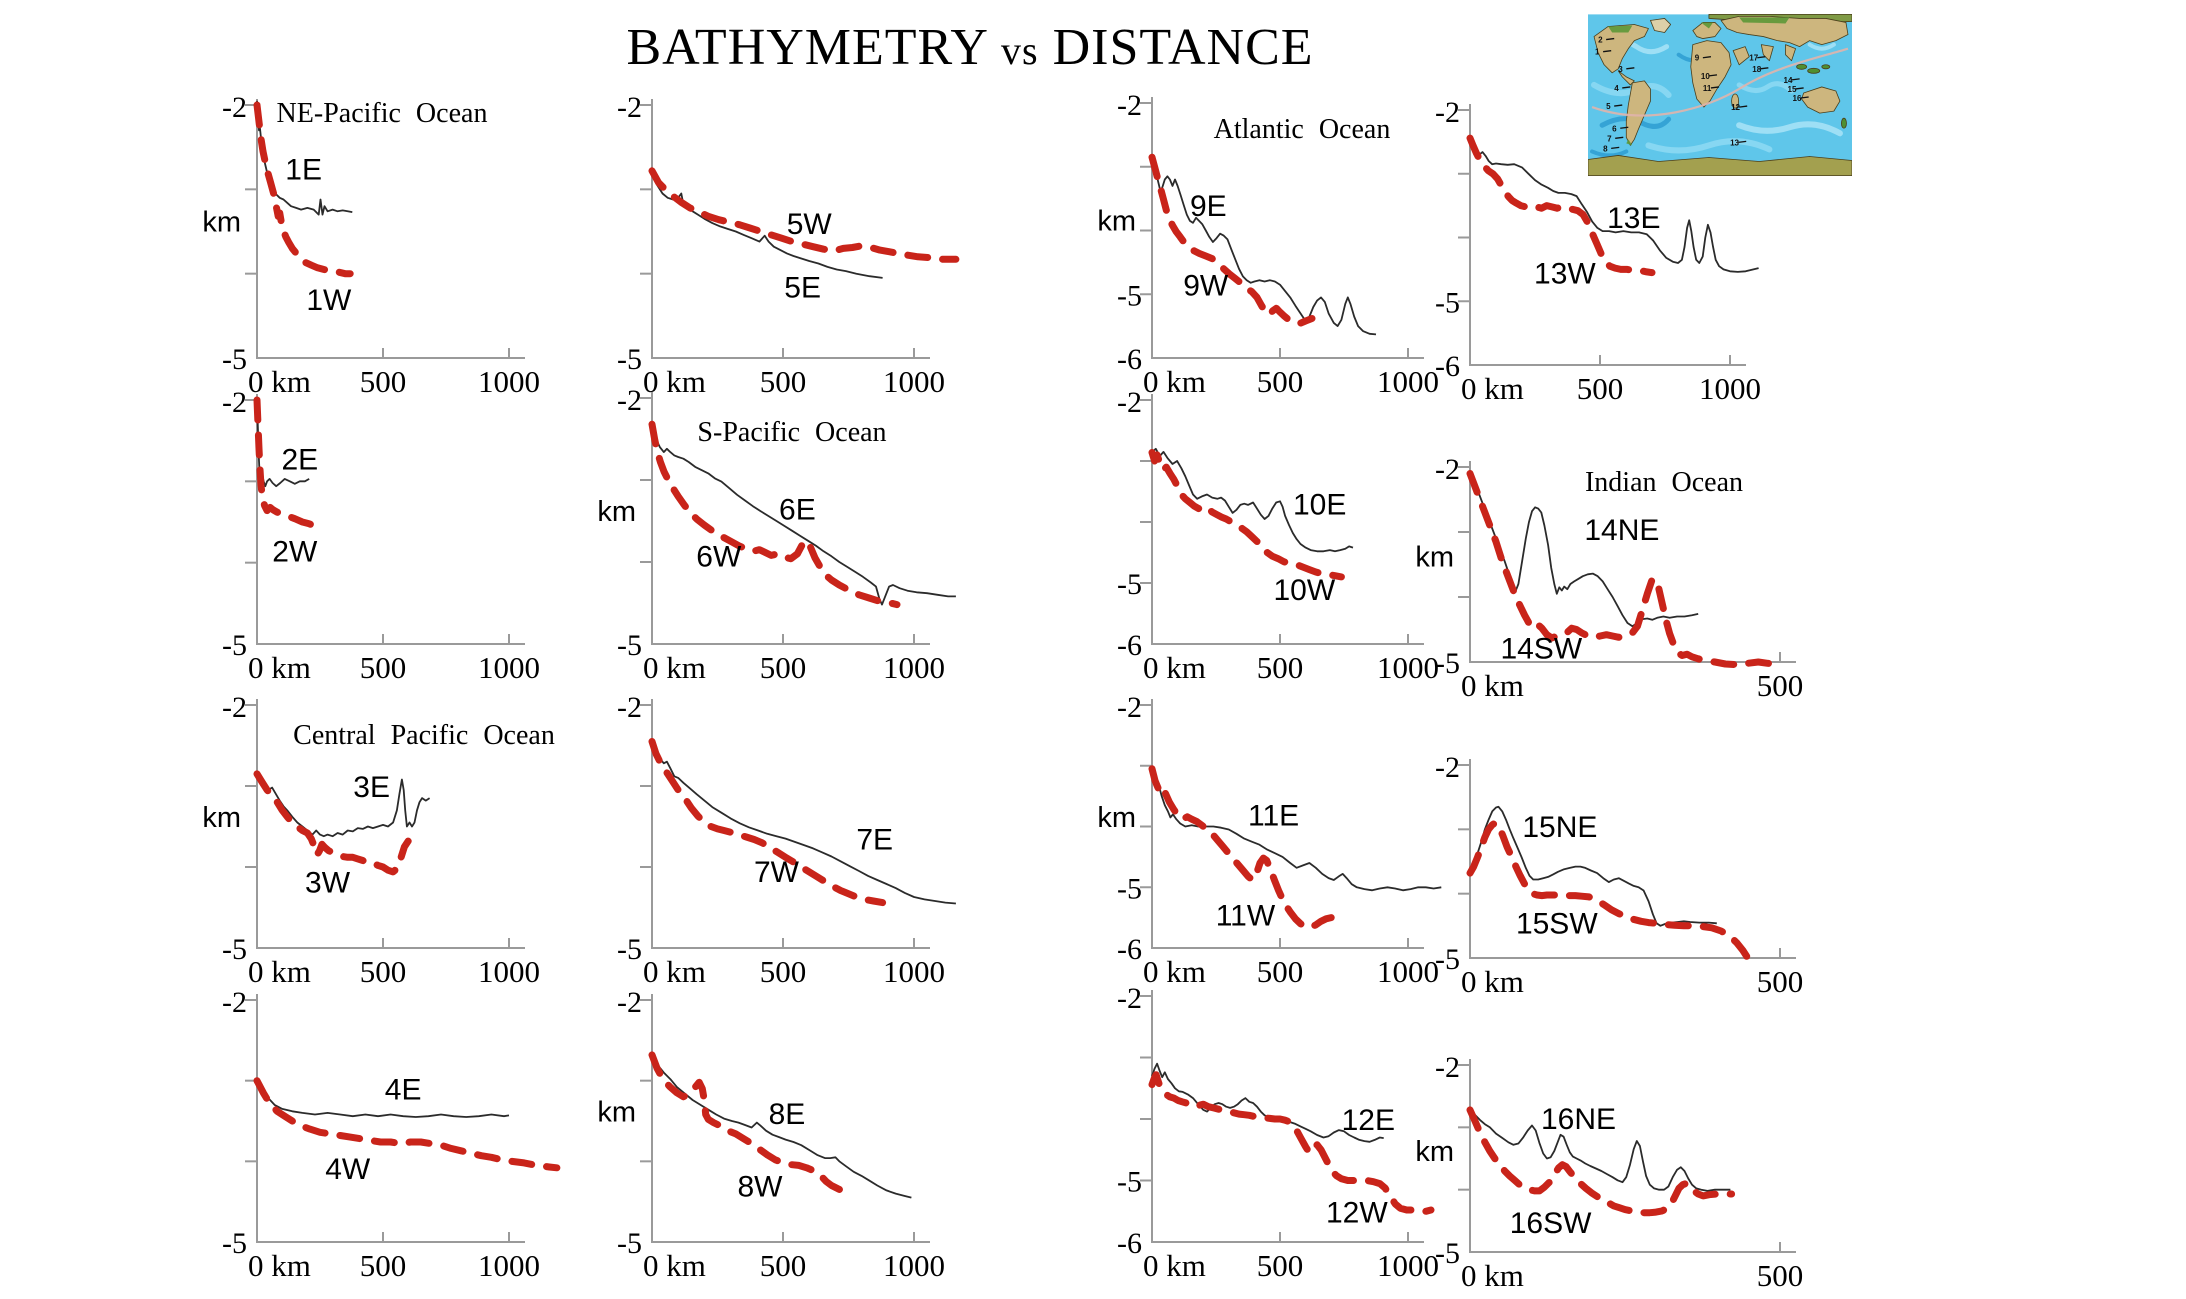 The width and height of the screenshot is (2186, 1299). What do you see at coordinates (1561, 205) in the screenshot?
I see `series-13W-line` at bounding box center [1561, 205].